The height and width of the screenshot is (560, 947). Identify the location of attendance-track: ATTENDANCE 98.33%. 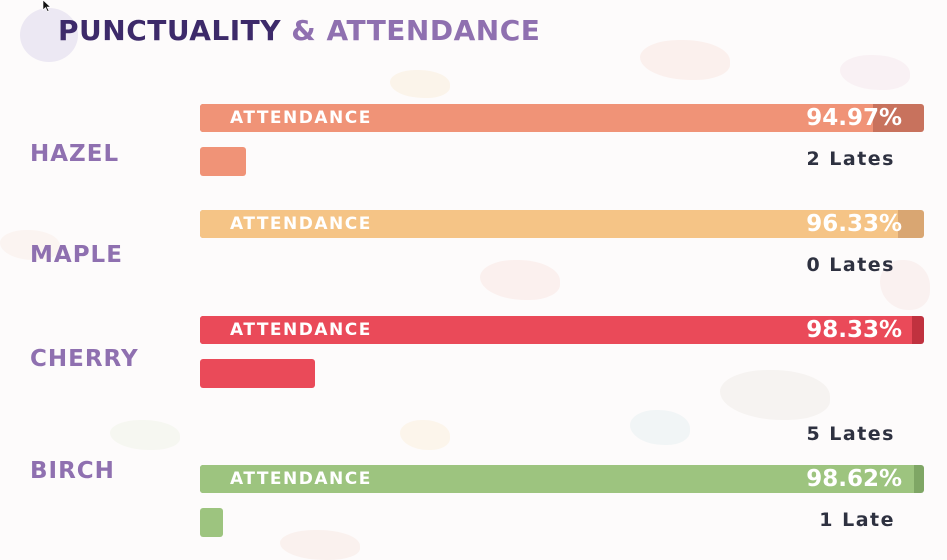
(562, 330).